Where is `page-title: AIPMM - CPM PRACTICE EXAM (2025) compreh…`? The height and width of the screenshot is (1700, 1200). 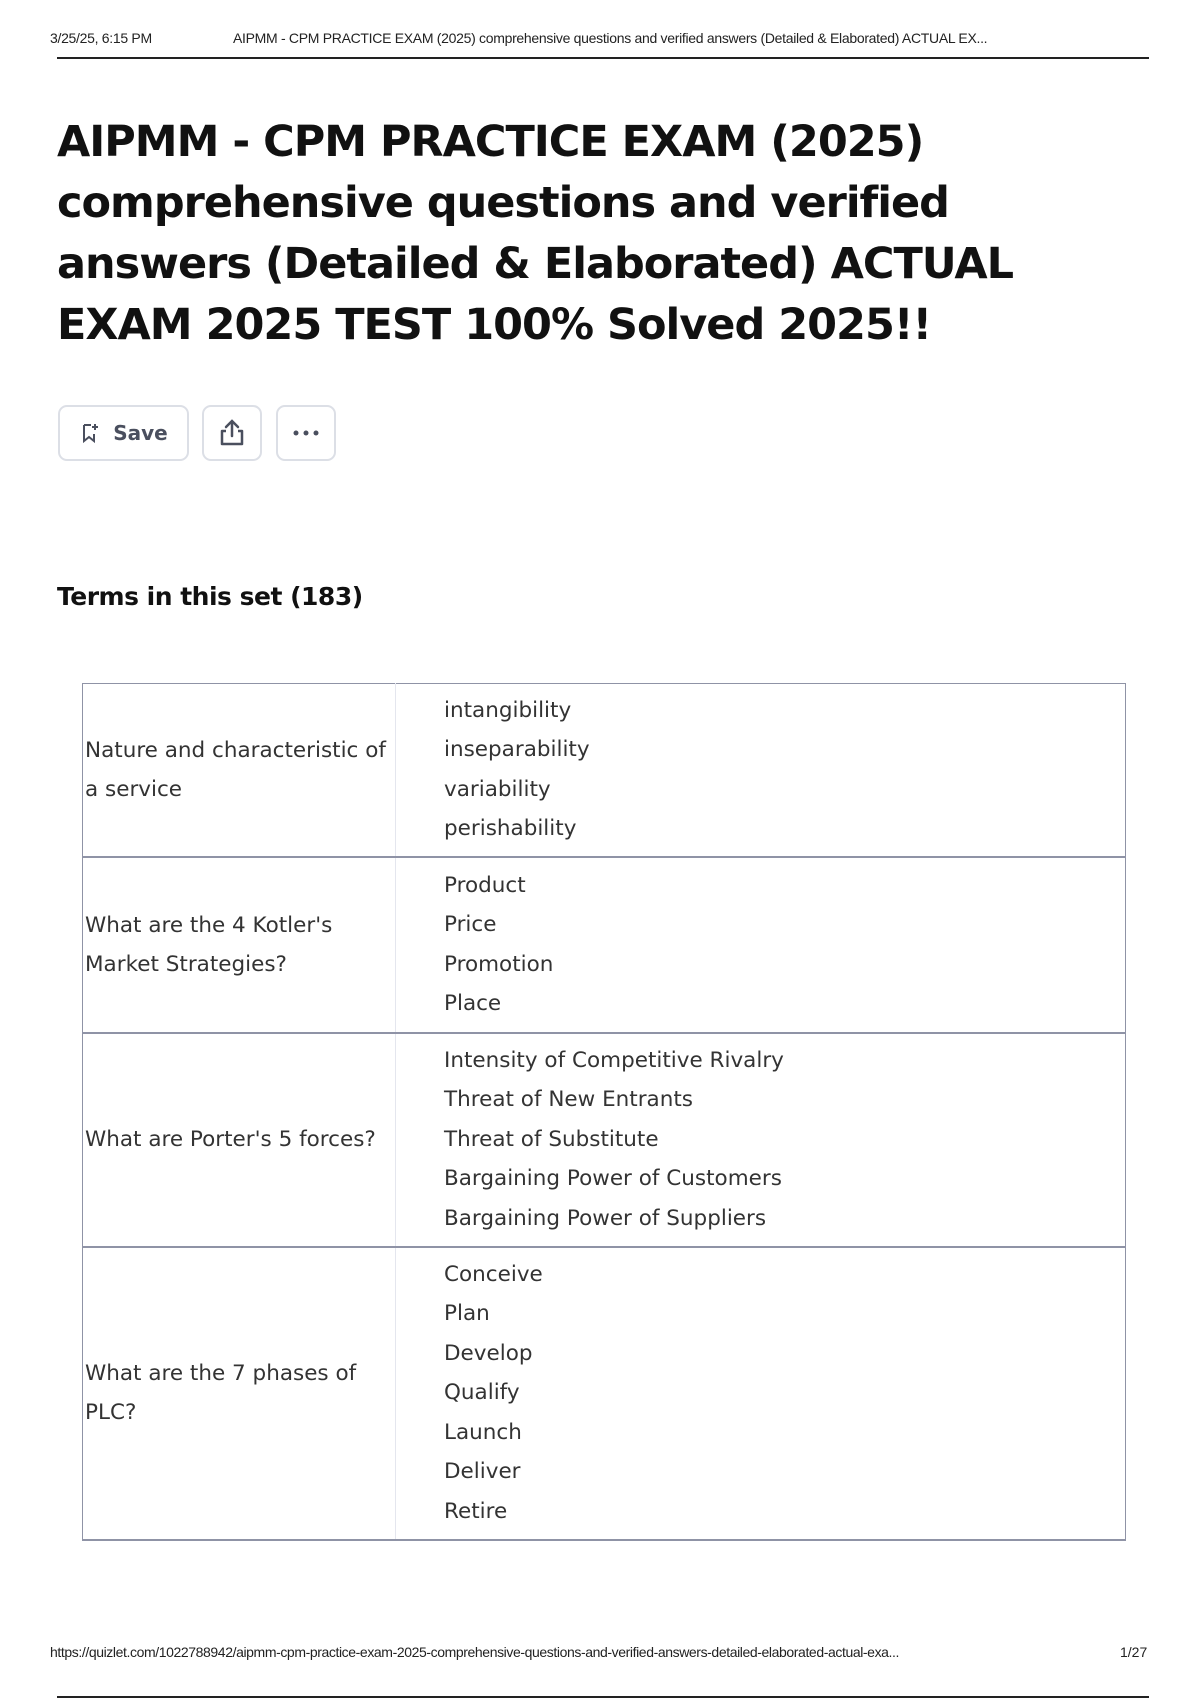 page-title: AIPMM - CPM PRACTICE EXAM (2025) compreh… is located at coordinates (535, 233).